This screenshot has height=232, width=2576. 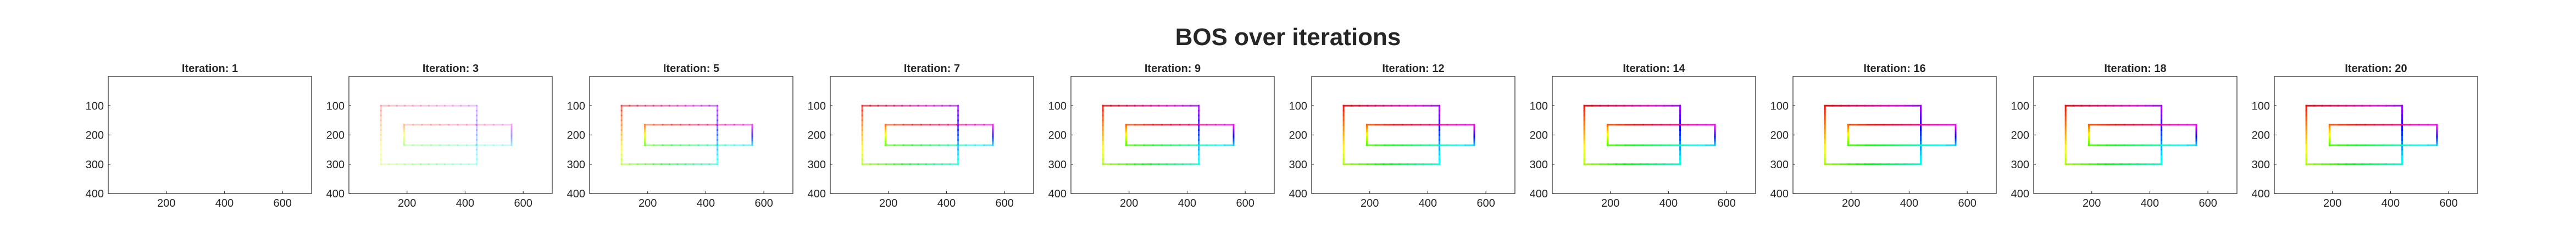 I want to click on panel-iteration-12: Iteration: 12 200 400 600 100 200 300 400, so click(x=1402, y=136).